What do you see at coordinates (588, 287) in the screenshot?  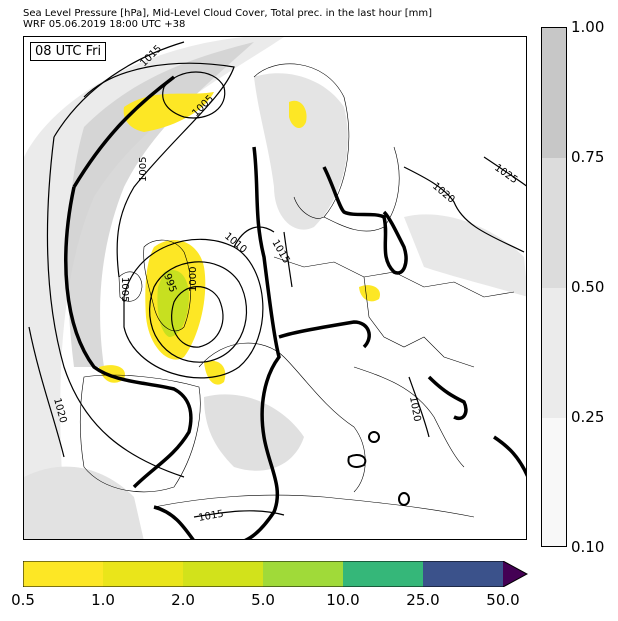 I see `cloud-tick-label: 0.50` at bounding box center [588, 287].